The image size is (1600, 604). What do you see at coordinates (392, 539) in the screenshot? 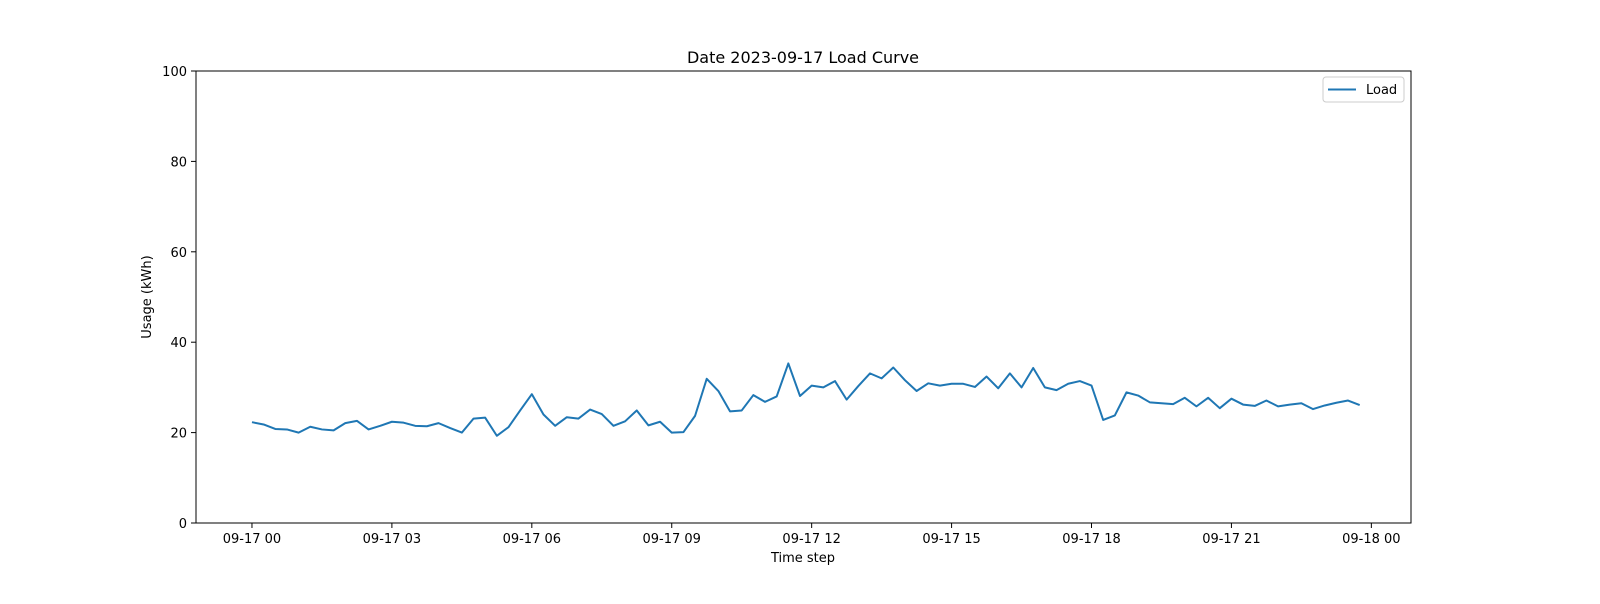
I see `x-tick-label: 09-17 03` at bounding box center [392, 539].